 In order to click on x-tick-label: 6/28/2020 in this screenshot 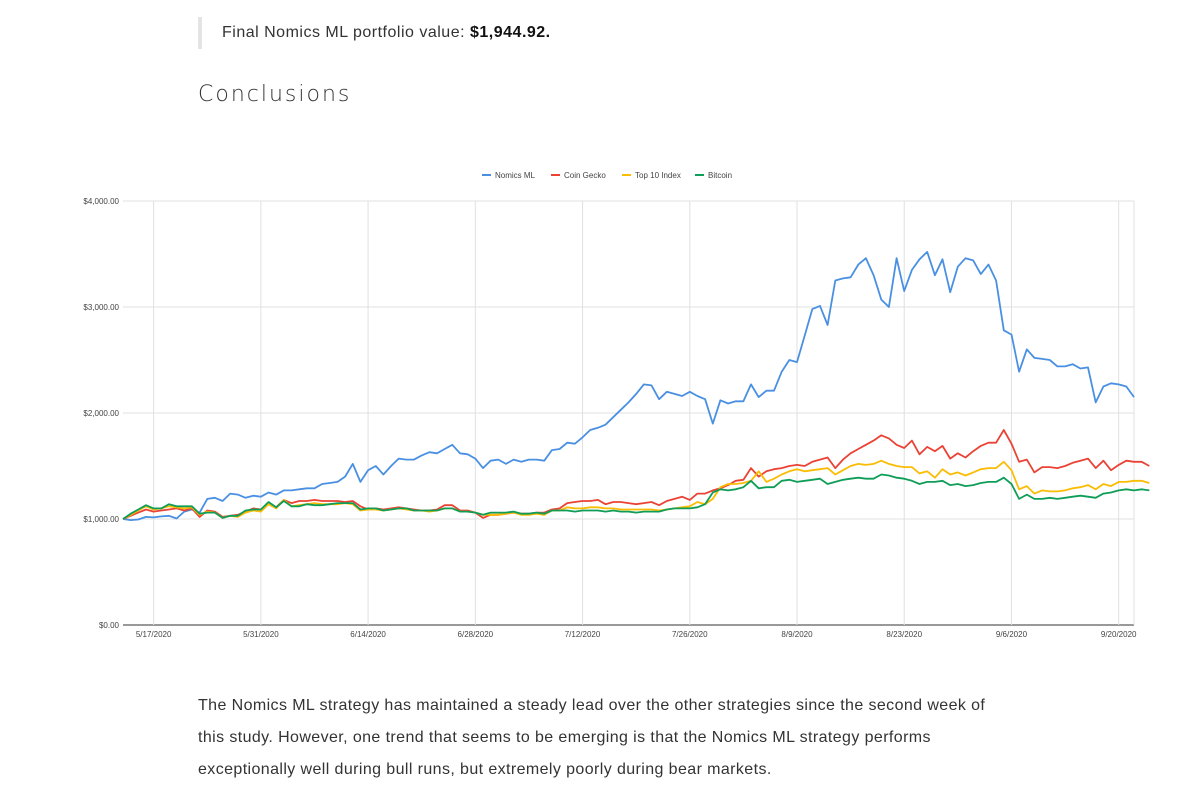, I will do `click(476, 634)`.